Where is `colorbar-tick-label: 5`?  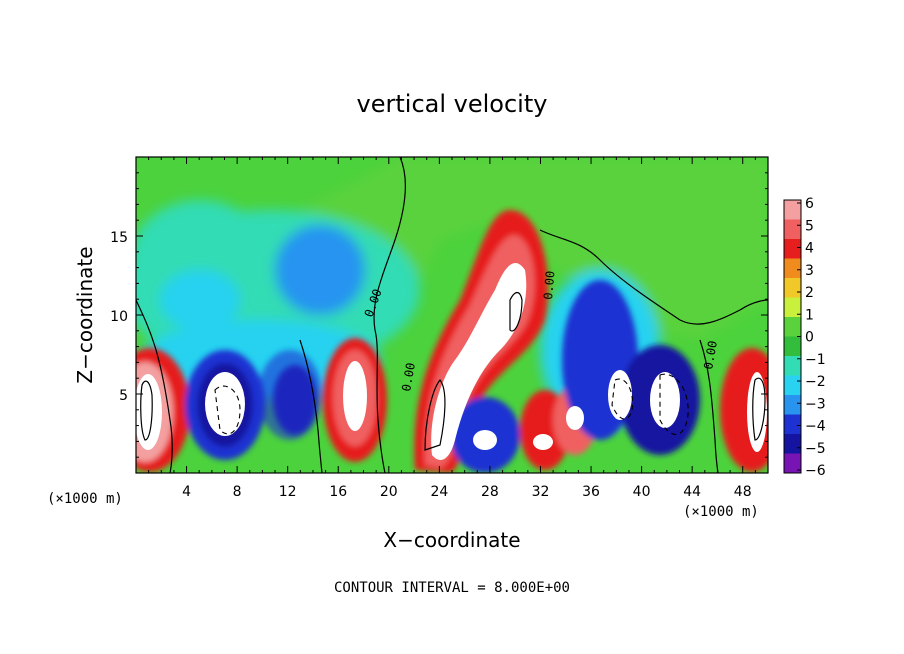 colorbar-tick-label: 5 is located at coordinates (809, 226).